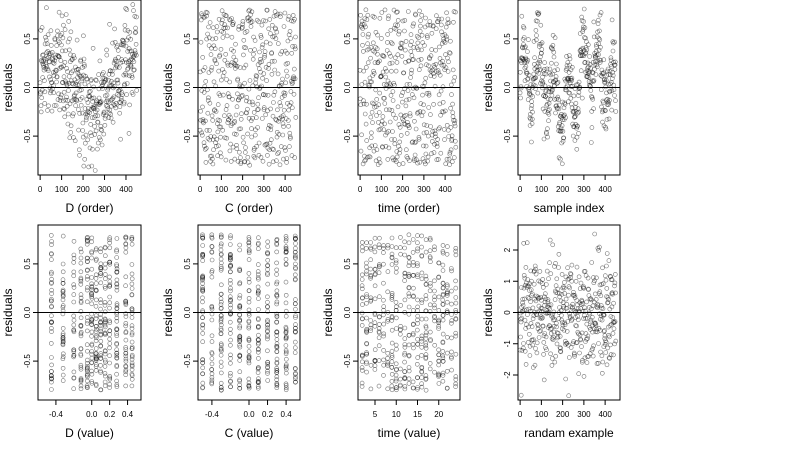  What do you see at coordinates (488, 87) in the screenshot?
I see `y-axis-title: residuals` at bounding box center [488, 87].